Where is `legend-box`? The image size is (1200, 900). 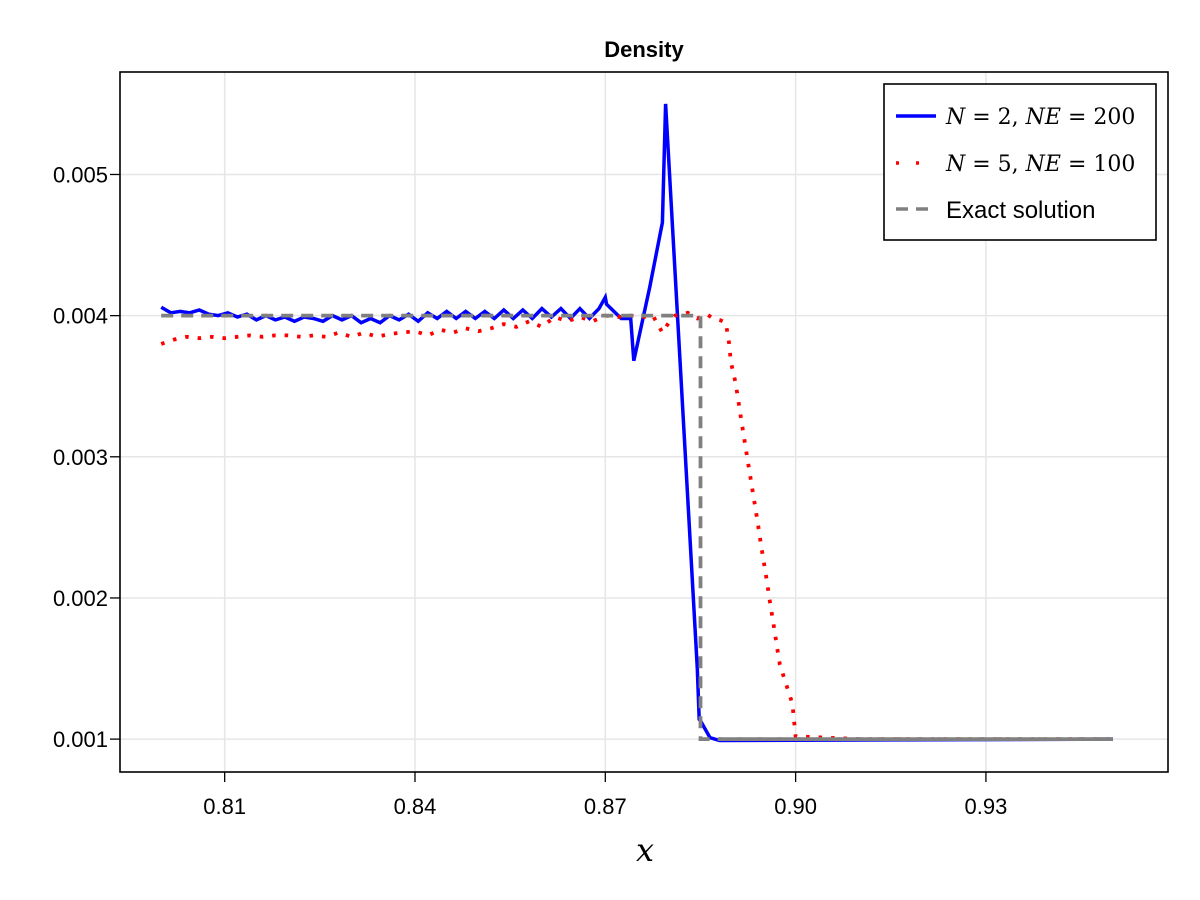
legend-box is located at coordinates (1020, 162).